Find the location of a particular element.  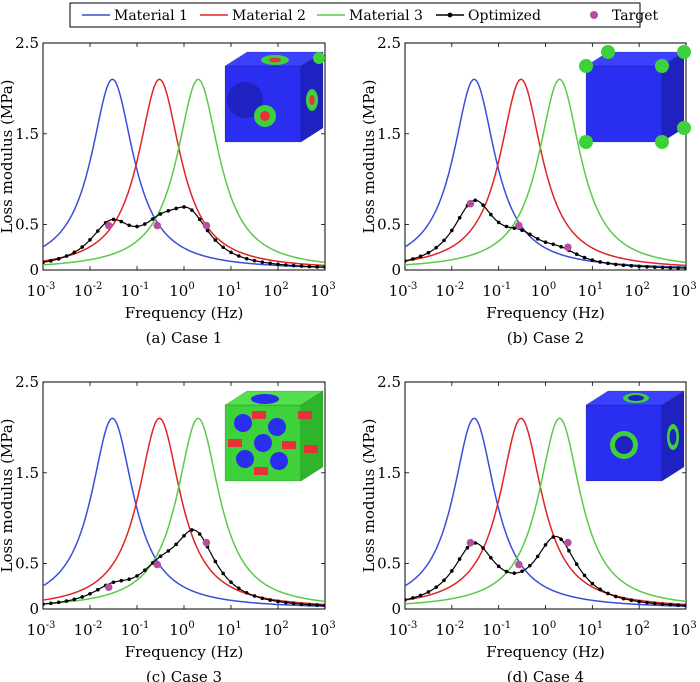

legend-label: Material 2 is located at coordinates (269, 16).